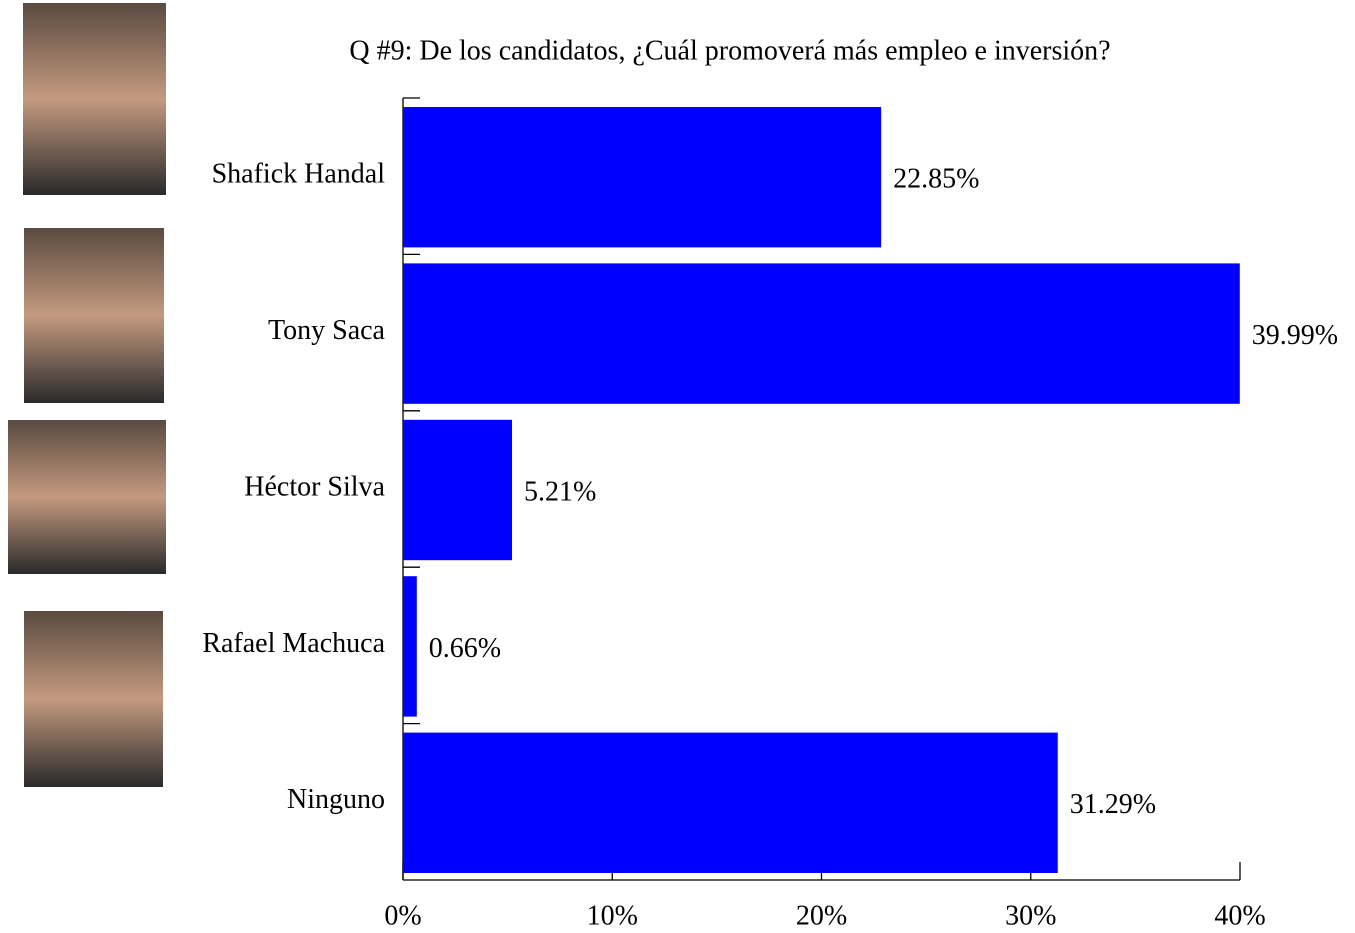 Image resolution: width=1355 pixels, height=933 pixels. What do you see at coordinates (314, 486) in the screenshot?
I see `y-tick-label: Héctor Silva` at bounding box center [314, 486].